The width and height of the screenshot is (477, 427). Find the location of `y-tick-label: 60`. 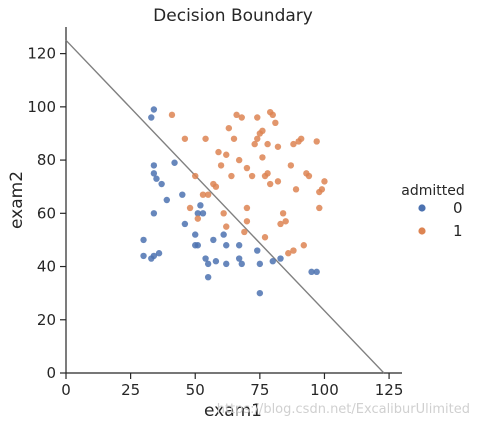

y-tick-label: 60 is located at coordinates (46, 213).